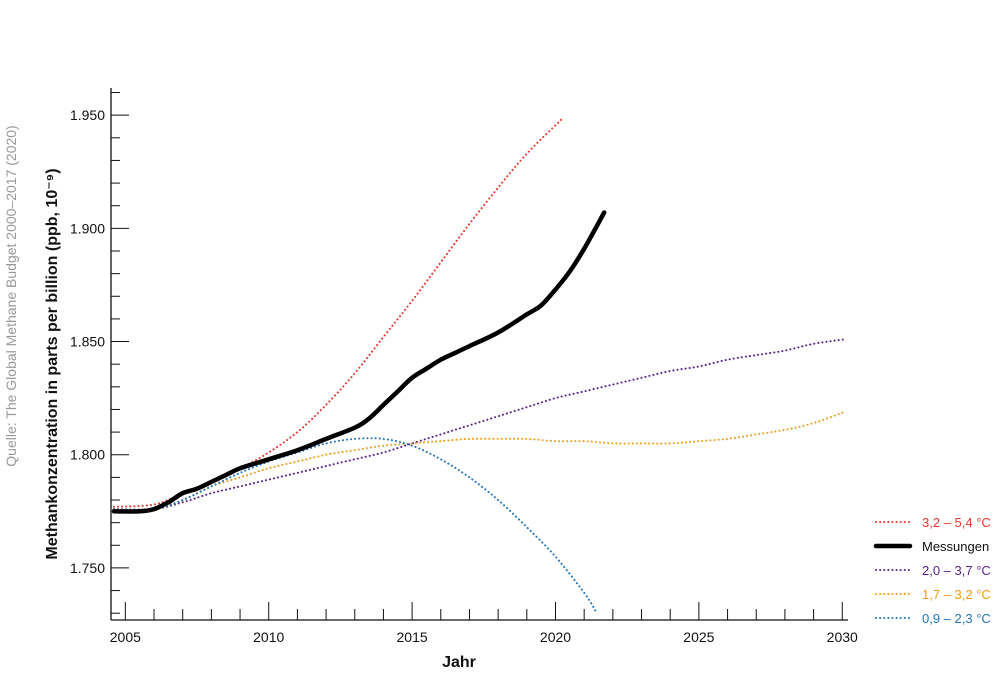  I want to click on legend-label: 0,9 – 2,3 °C, so click(956, 618).